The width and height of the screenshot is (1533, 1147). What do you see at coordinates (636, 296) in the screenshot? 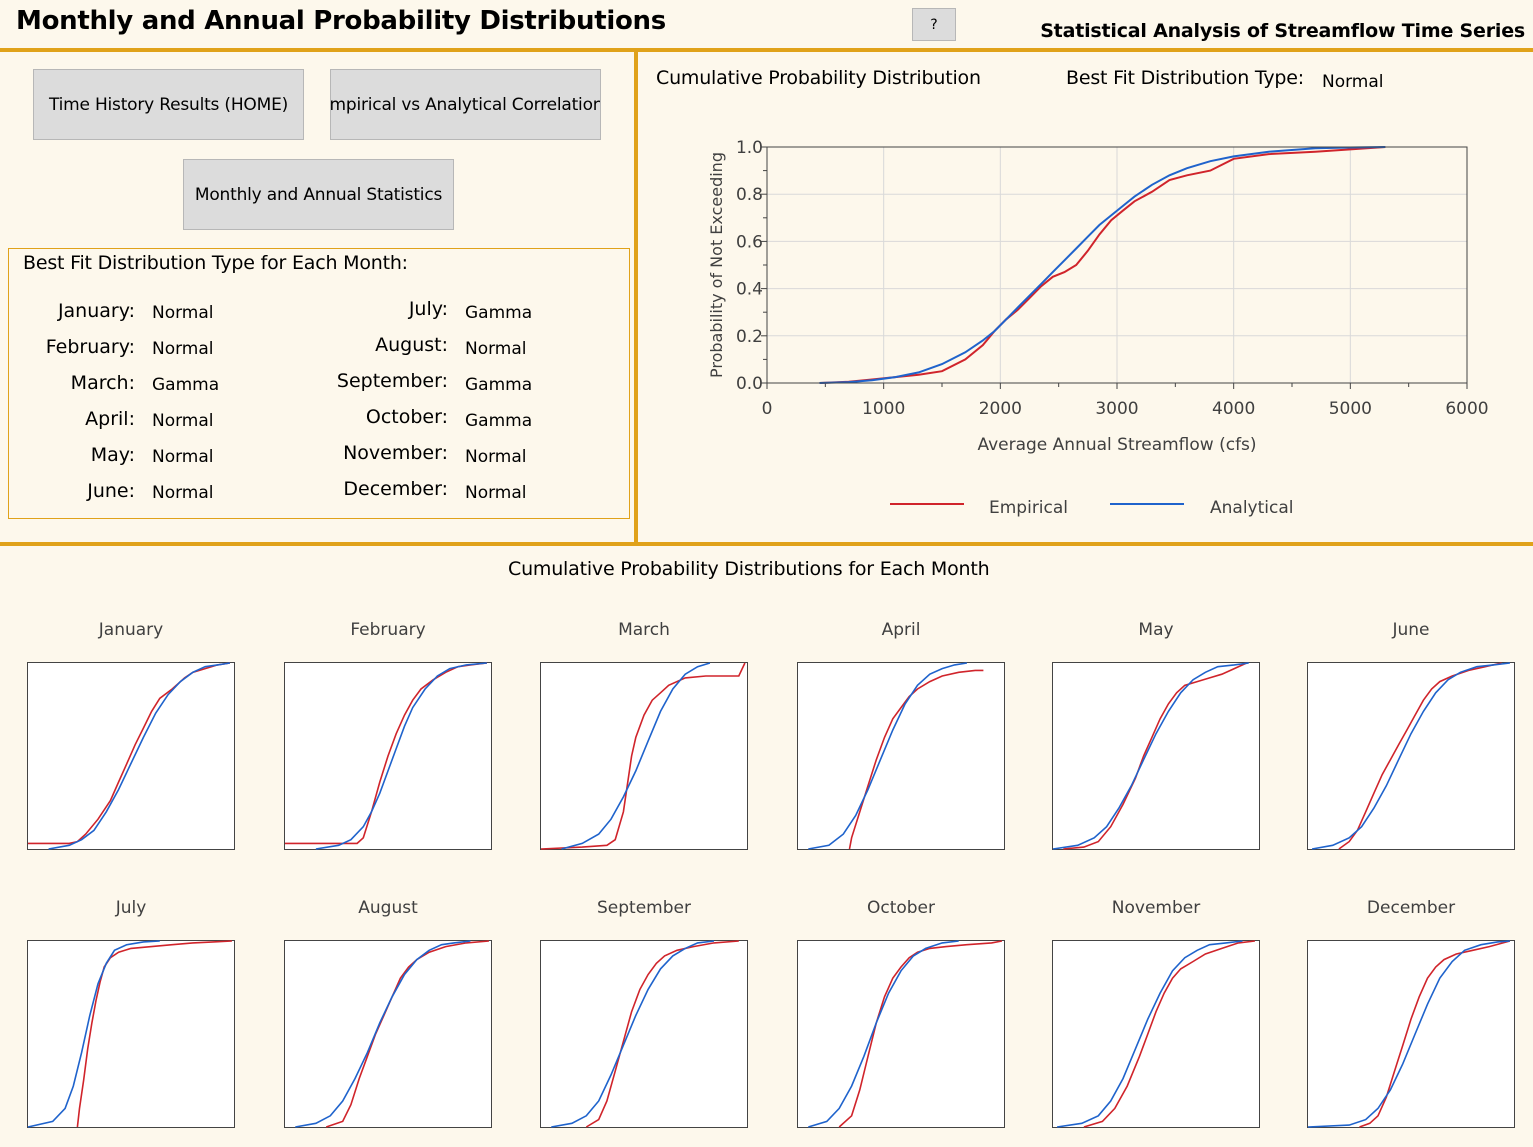
I see `vertical-divider` at bounding box center [636, 296].